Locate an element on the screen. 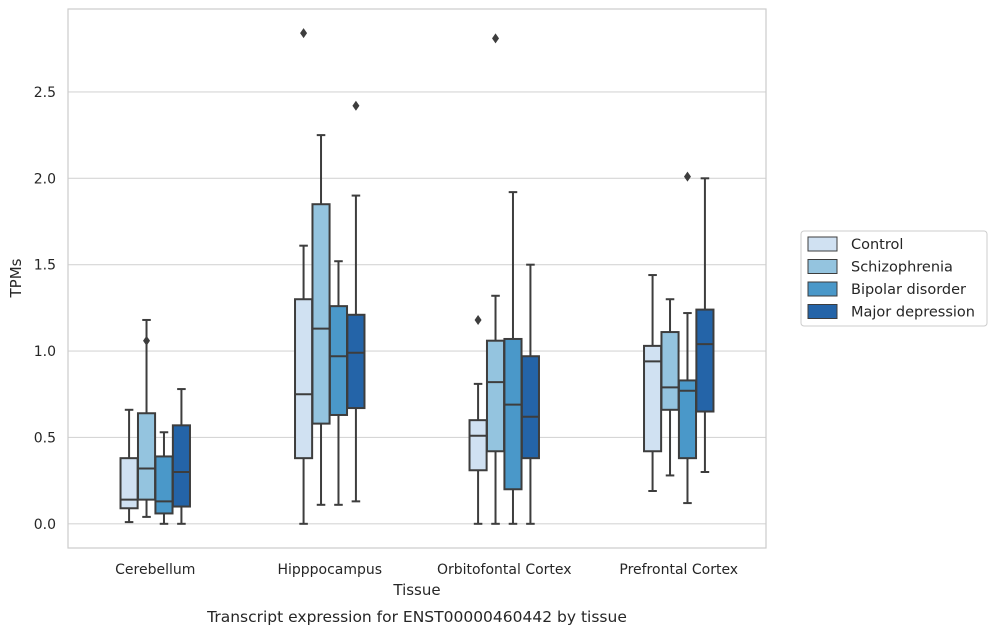 Image resolution: width=997 pixels, height=638 pixels. x-tick-label: Cerebellum is located at coordinates (155, 570).